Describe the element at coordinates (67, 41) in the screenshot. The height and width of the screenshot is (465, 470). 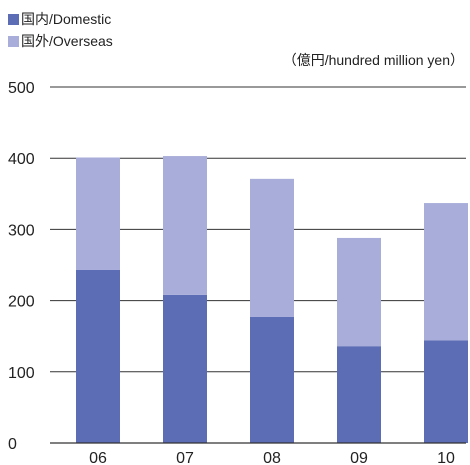
I see `legend-label-overseas: 国外/Overseas` at that location.